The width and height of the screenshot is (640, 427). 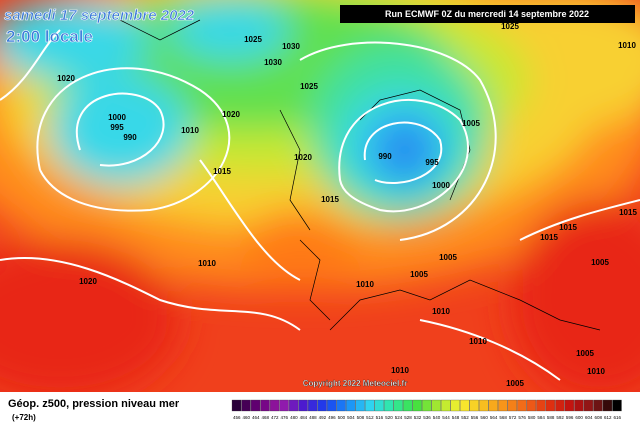 I want to click on legend-label: 520, so click(x=389, y=417).